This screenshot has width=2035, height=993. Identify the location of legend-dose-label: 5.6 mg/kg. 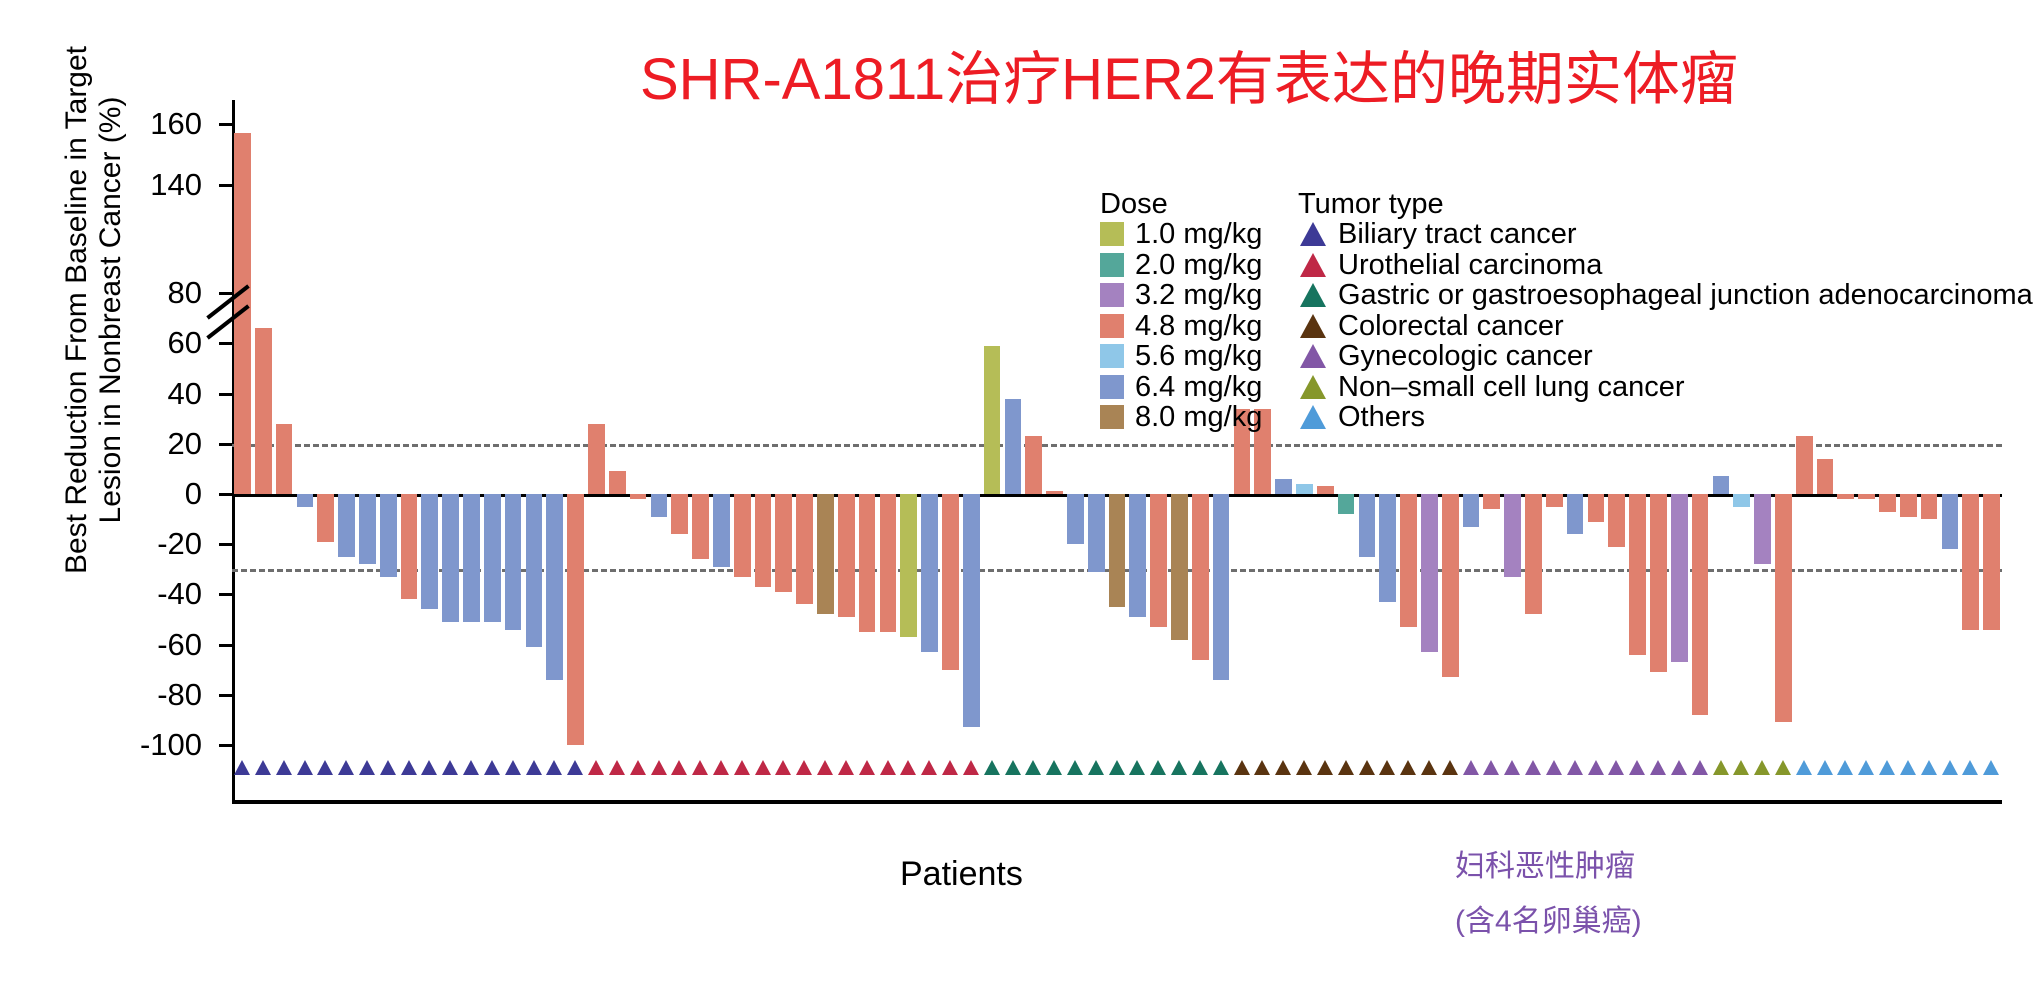
(1199, 356).